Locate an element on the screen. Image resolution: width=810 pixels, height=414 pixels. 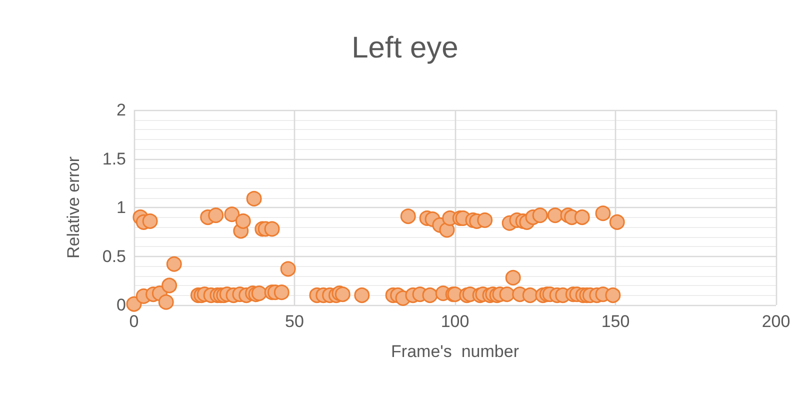
y-tick-label: 0 is located at coordinates (121, 305).